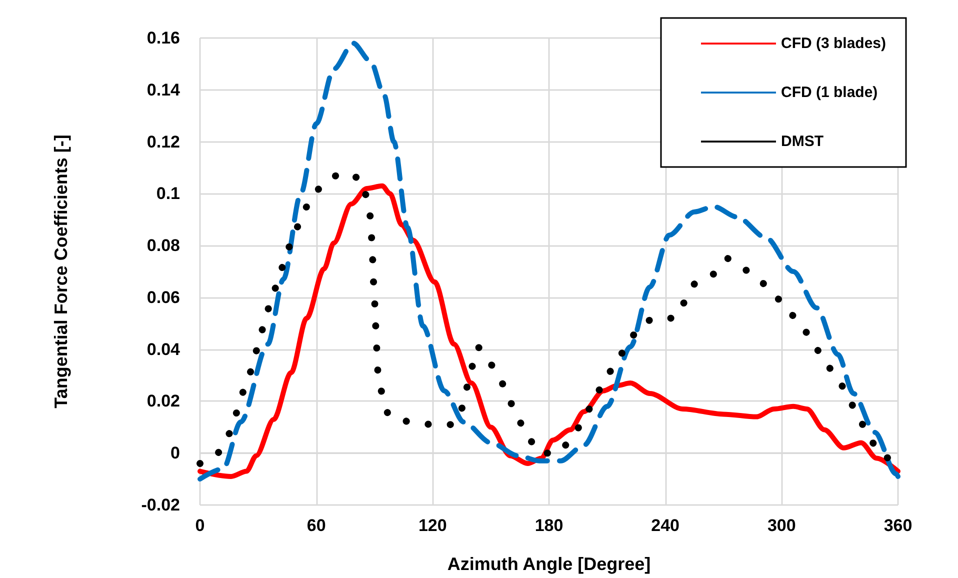  What do you see at coordinates (833, 43) in the screenshot?
I see `legend-label: CFD (3 blades)` at bounding box center [833, 43].